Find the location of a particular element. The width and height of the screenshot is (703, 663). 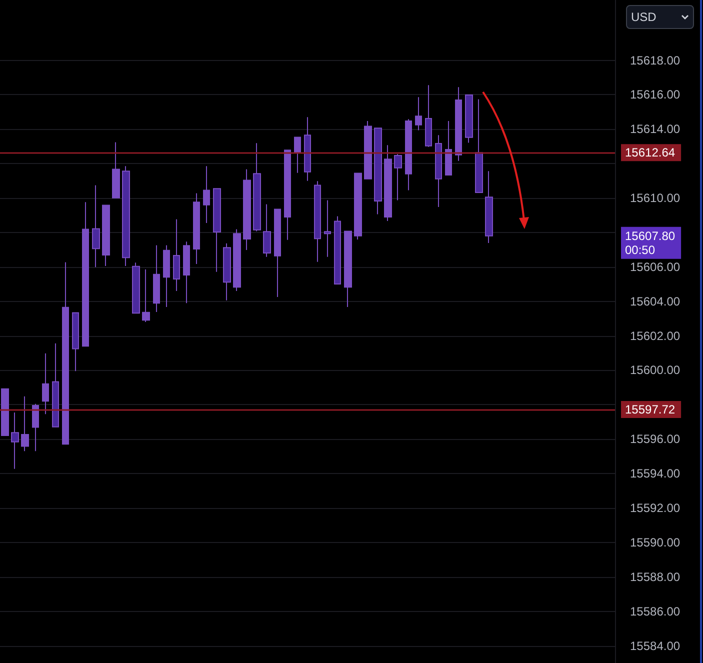

y-tick-label: 15616.00 is located at coordinates (655, 95).